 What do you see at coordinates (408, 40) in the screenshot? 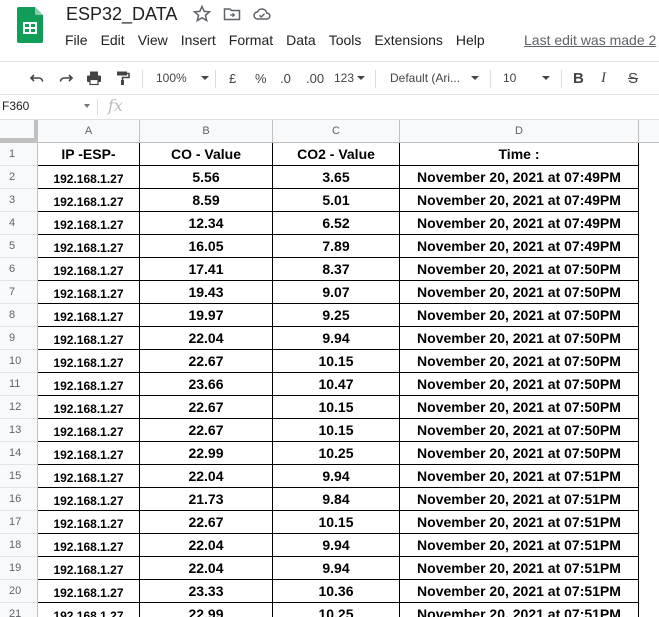
I see `menu-extensions: Extensions` at bounding box center [408, 40].